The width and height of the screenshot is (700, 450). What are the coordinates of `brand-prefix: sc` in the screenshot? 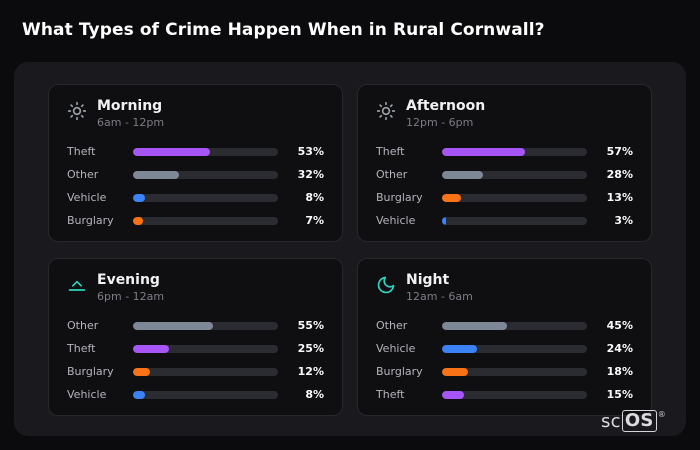 It's located at (610, 421).